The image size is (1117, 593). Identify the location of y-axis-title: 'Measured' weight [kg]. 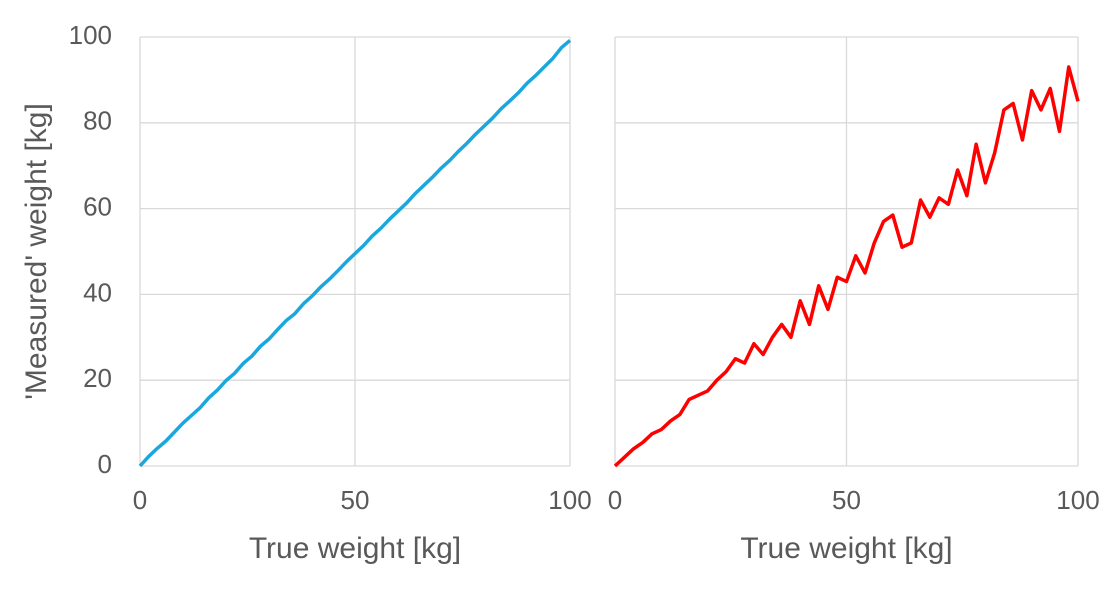
(36, 251).